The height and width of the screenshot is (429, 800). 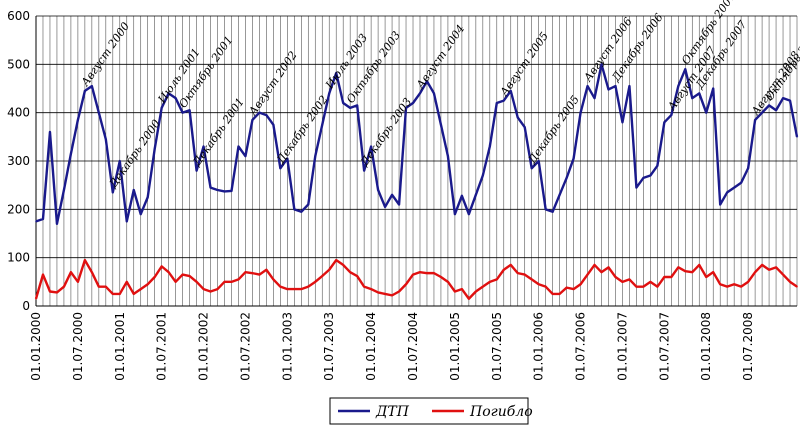 What do you see at coordinates (18, 161) in the screenshot?
I see `y-tick-label: 300` at bounding box center [18, 161].